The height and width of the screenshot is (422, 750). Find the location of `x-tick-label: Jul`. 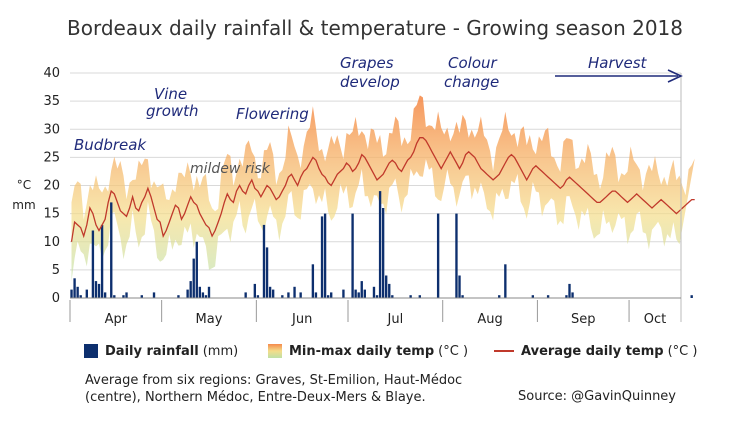

x-tick-label: Jul is located at coordinates (395, 319).